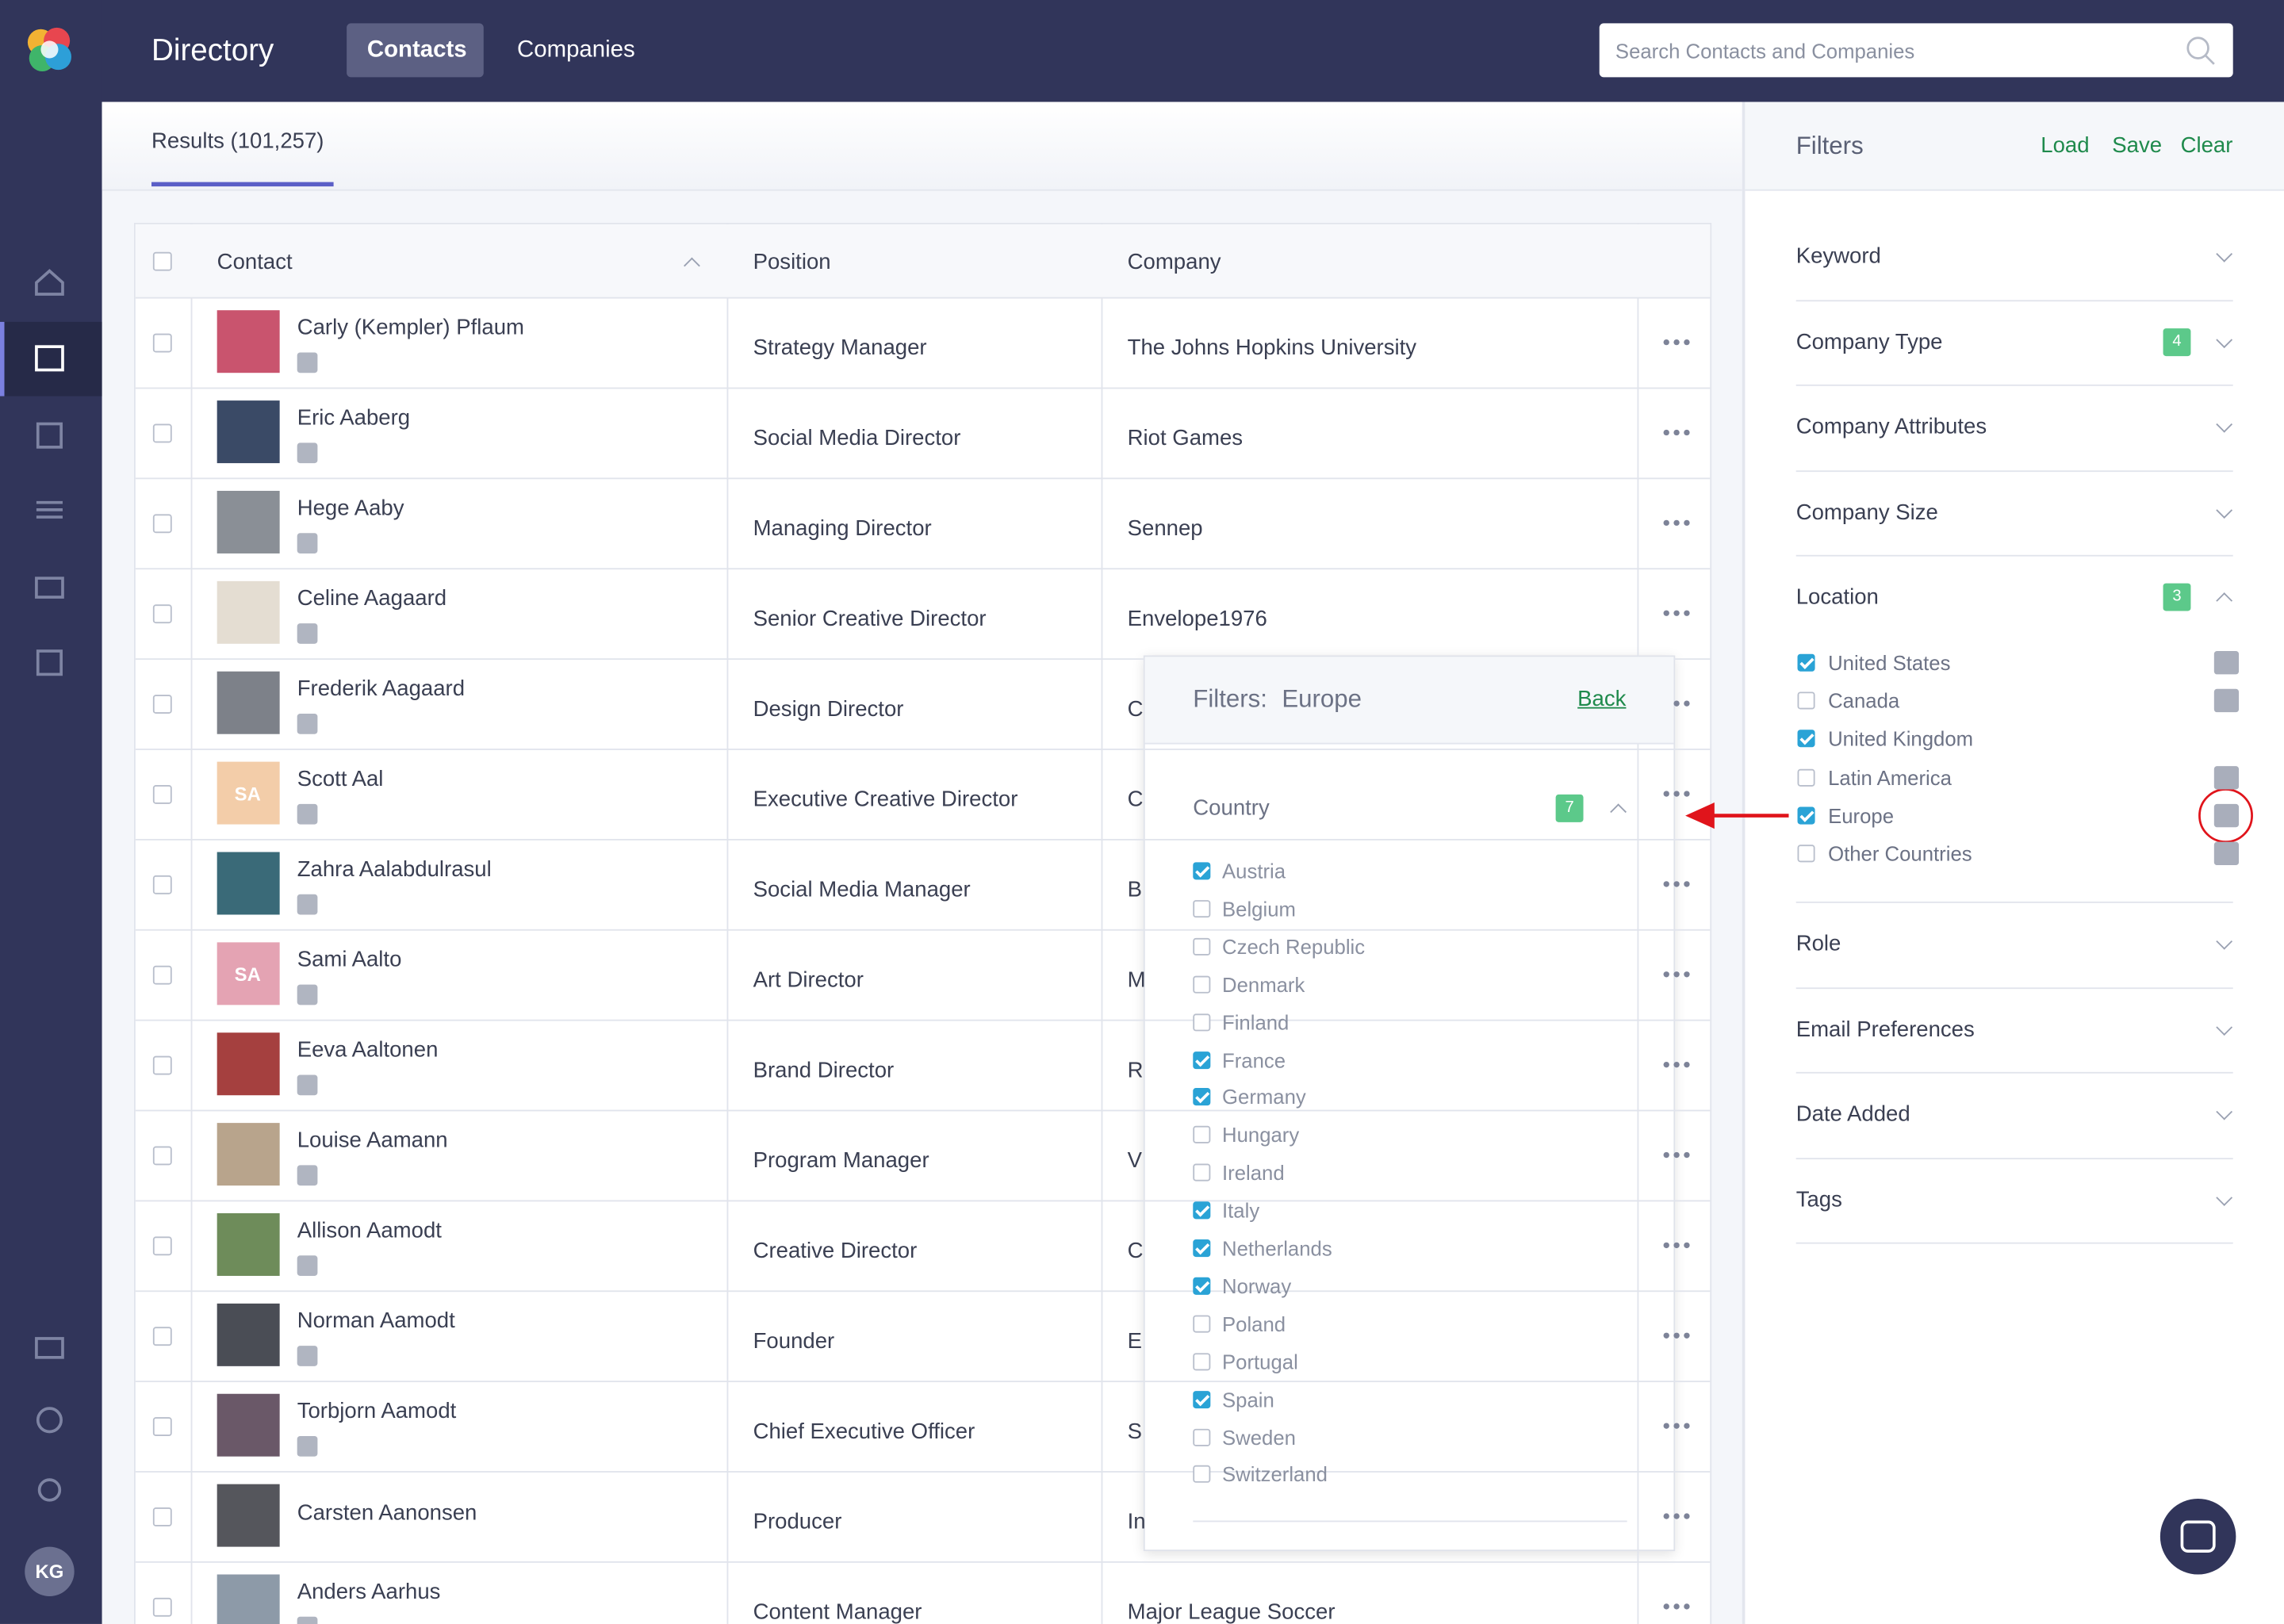 The image size is (2284, 1624). What do you see at coordinates (1231, 808) in the screenshot?
I see `popup-section: Country` at bounding box center [1231, 808].